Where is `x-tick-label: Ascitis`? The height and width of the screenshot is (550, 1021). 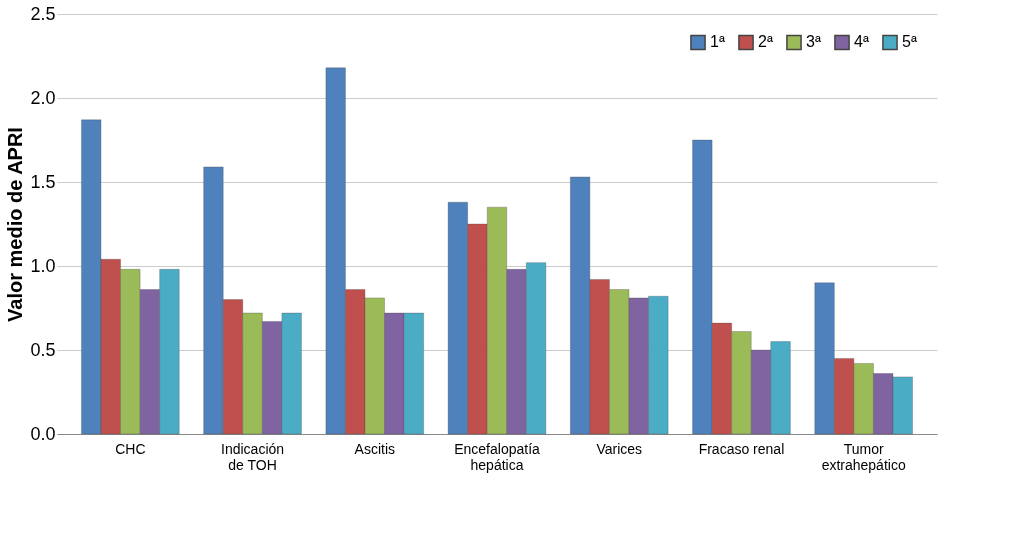
x-tick-label: Ascitis is located at coordinates (374, 448).